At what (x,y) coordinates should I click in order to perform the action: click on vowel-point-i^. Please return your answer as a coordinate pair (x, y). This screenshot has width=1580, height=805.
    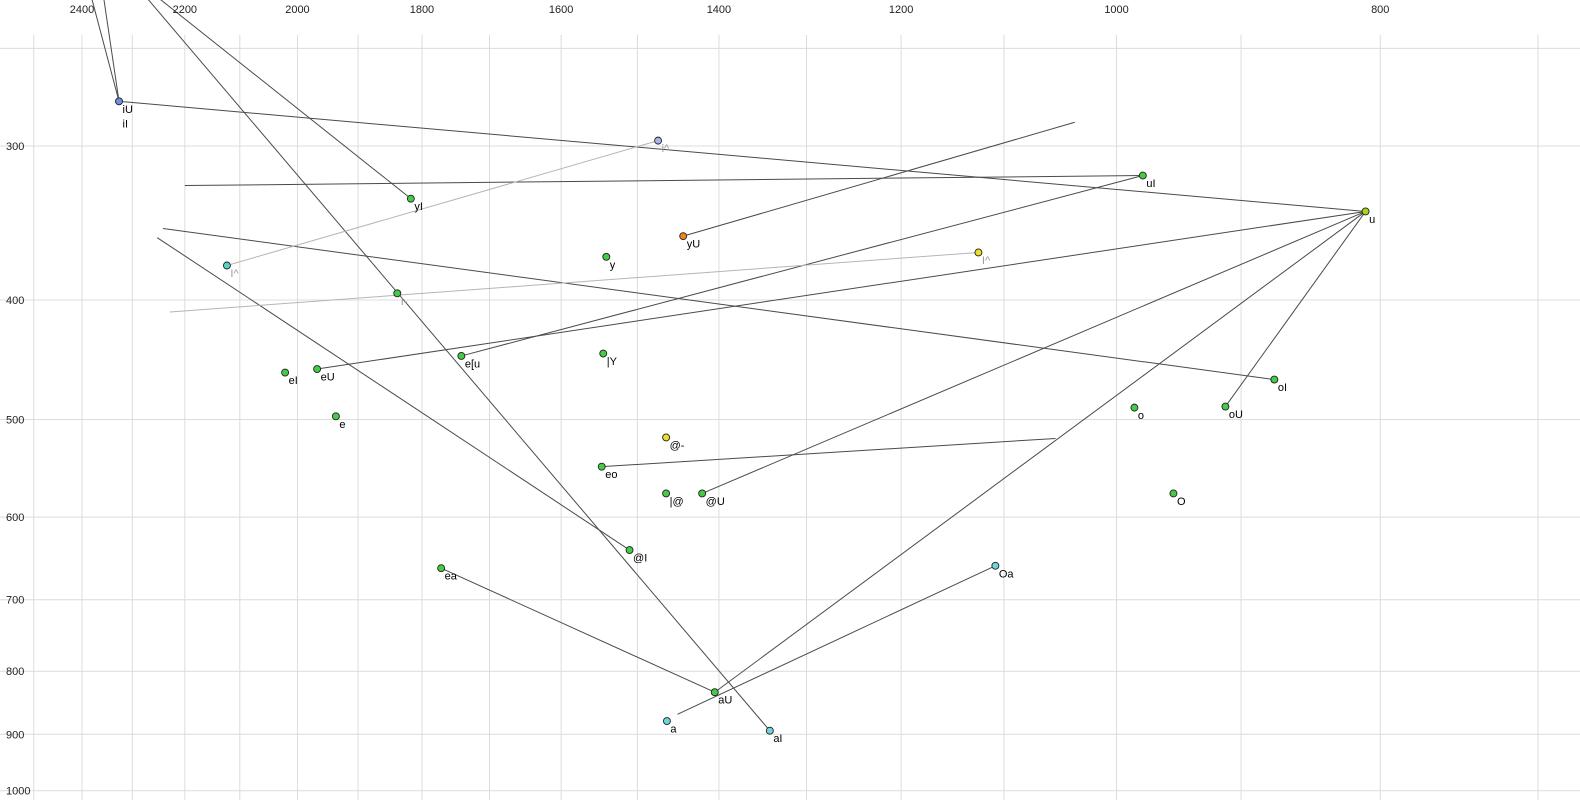
    Looking at the image, I should click on (658, 140).